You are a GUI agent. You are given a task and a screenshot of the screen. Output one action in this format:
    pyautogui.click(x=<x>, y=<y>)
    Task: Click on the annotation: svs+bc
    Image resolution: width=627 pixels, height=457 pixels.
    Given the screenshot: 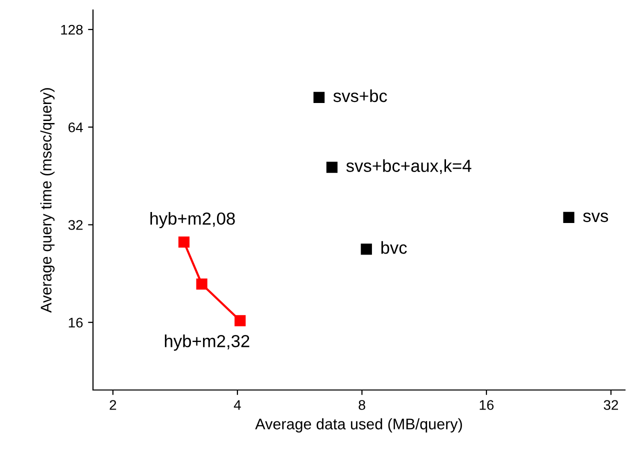 What is the action you would take?
    pyautogui.click(x=360, y=95)
    